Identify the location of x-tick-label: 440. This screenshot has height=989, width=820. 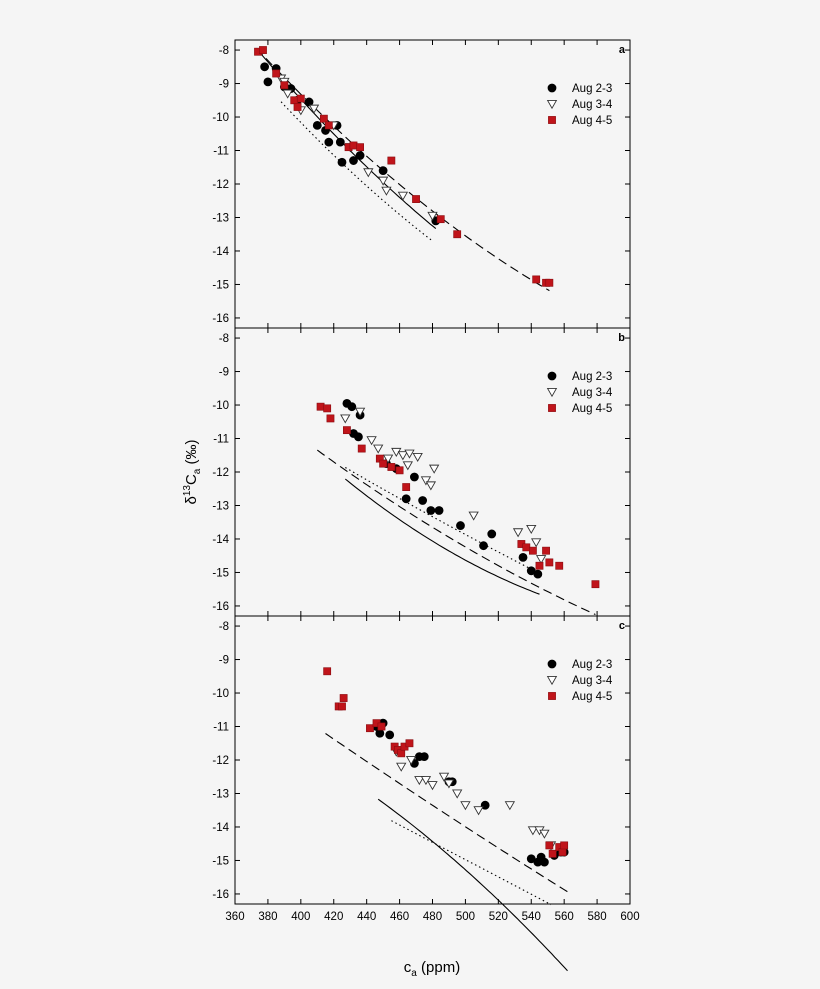
(366, 917).